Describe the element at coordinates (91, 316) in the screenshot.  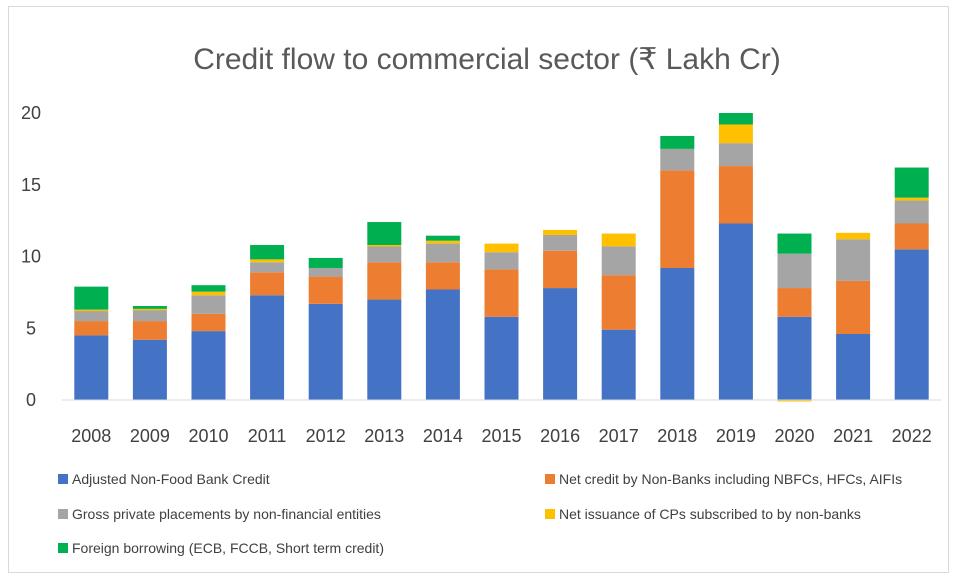
I see `bar-segment-2008-s2` at that location.